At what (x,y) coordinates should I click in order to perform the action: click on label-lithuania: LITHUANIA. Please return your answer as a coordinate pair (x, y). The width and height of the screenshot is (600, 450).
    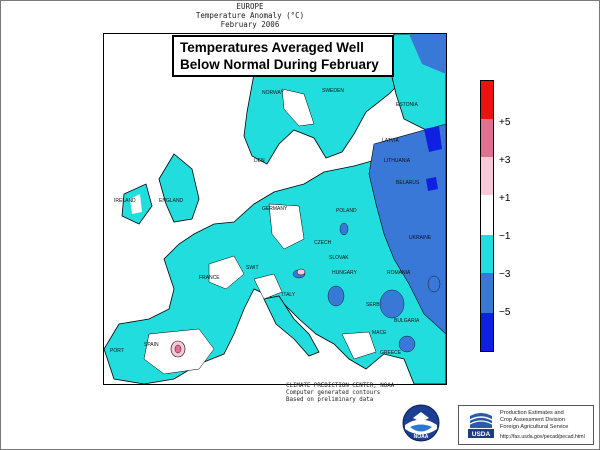
    Looking at the image, I should click on (397, 161).